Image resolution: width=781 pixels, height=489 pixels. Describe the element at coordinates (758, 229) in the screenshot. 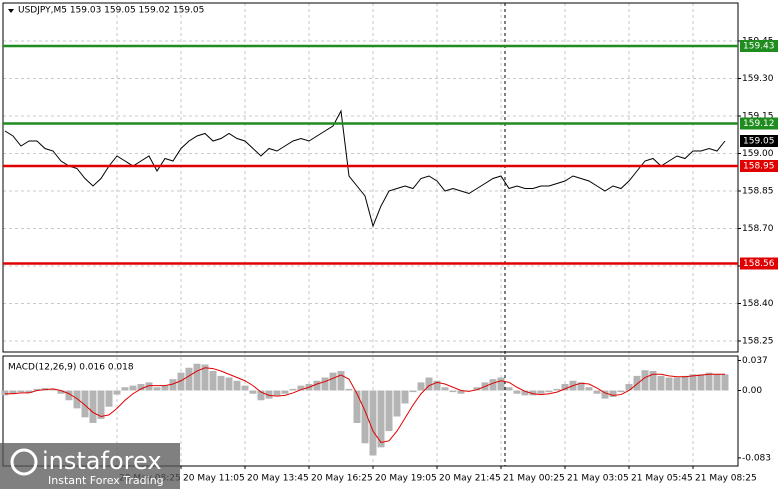

I see `y-tick-label: 158.70` at that location.